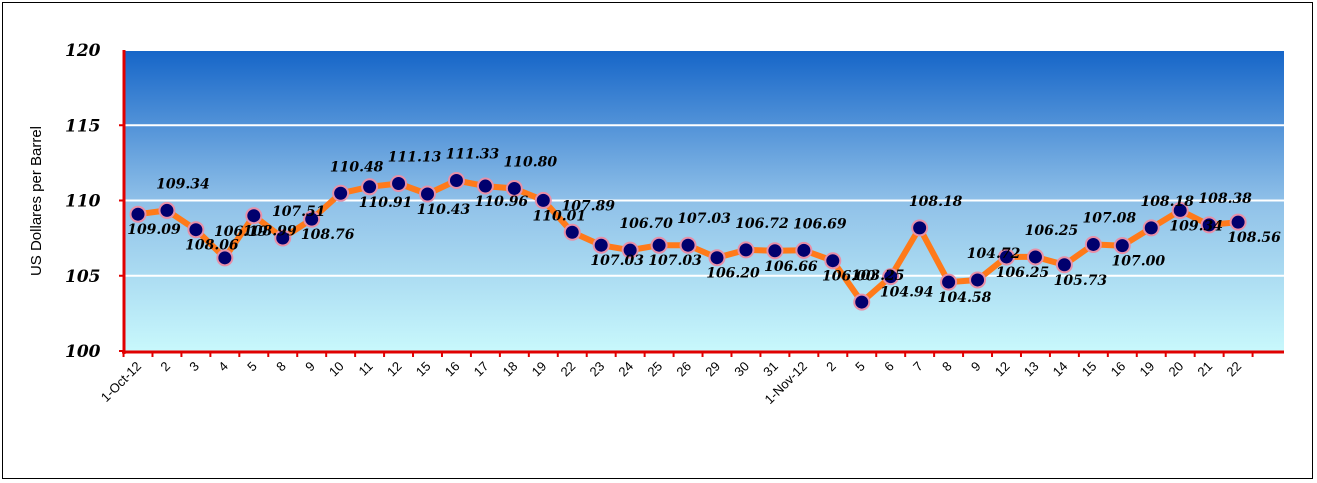  Describe the element at coordinates (154, 230) in the screenshot. I see `data-label: 109.09` at that location.